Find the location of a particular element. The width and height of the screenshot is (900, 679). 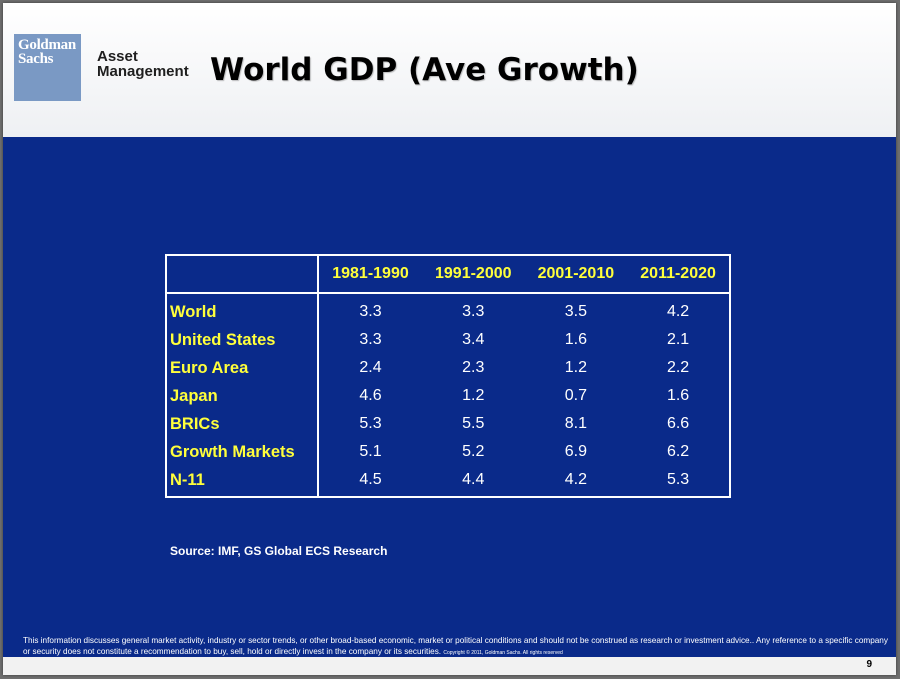

table-row: United States 3.3 3.4 1.6 2.1 is located at coordinates (448, 340).